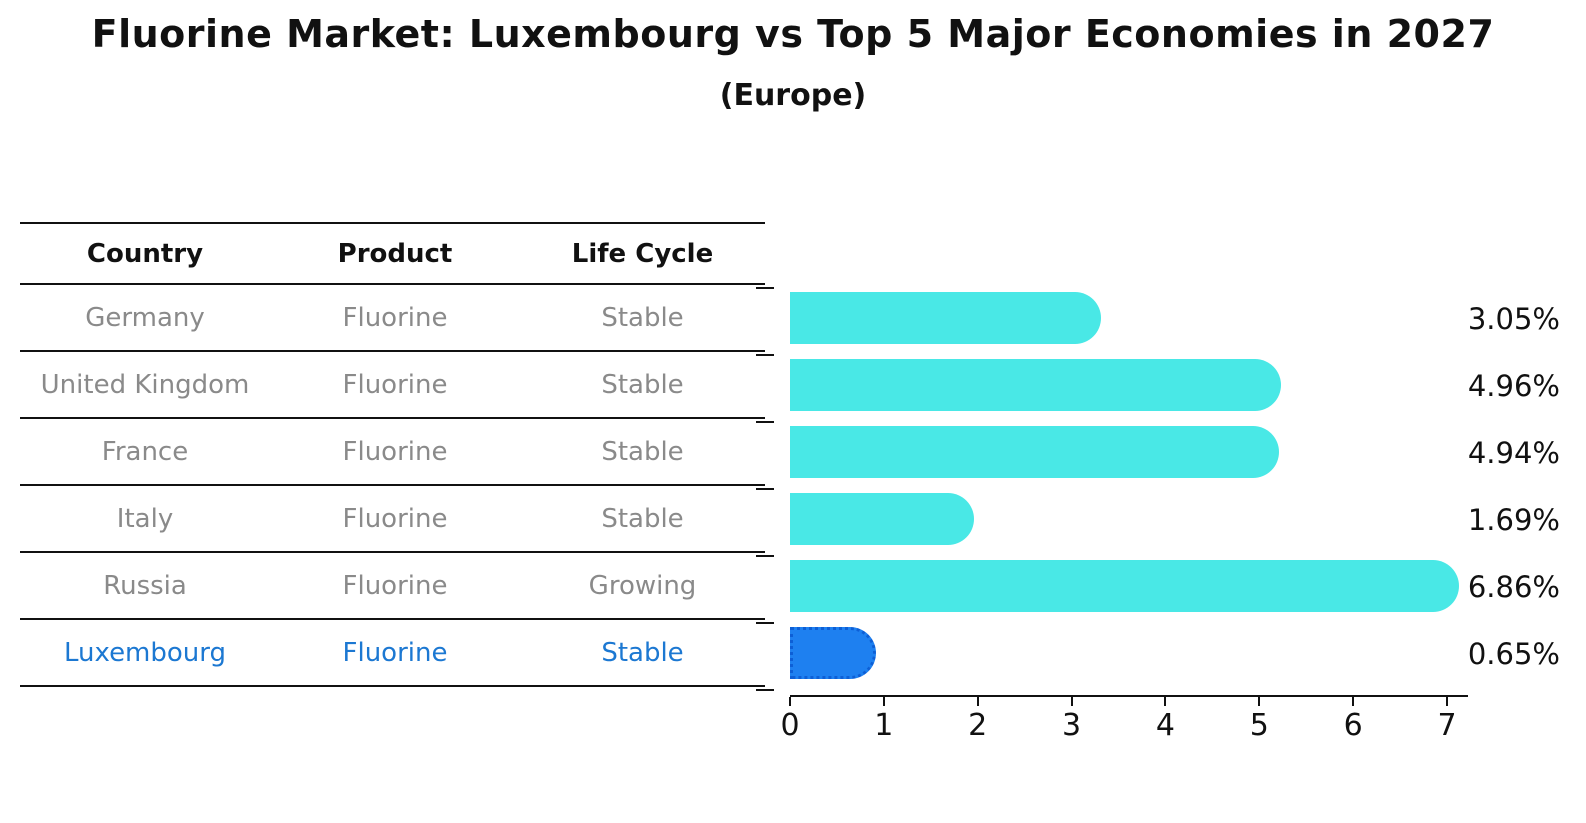 Image resolution: width=1586 pixels, height=823 pixels. I want to click on table-header: Country Product Life Cycle, so click(392, 253).